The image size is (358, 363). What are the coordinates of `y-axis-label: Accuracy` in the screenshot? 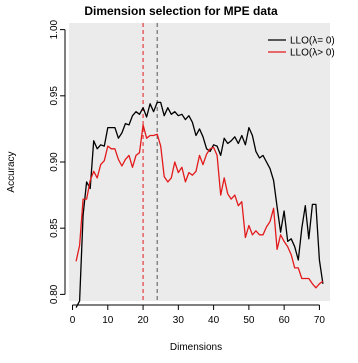 It's located at (11, 171).